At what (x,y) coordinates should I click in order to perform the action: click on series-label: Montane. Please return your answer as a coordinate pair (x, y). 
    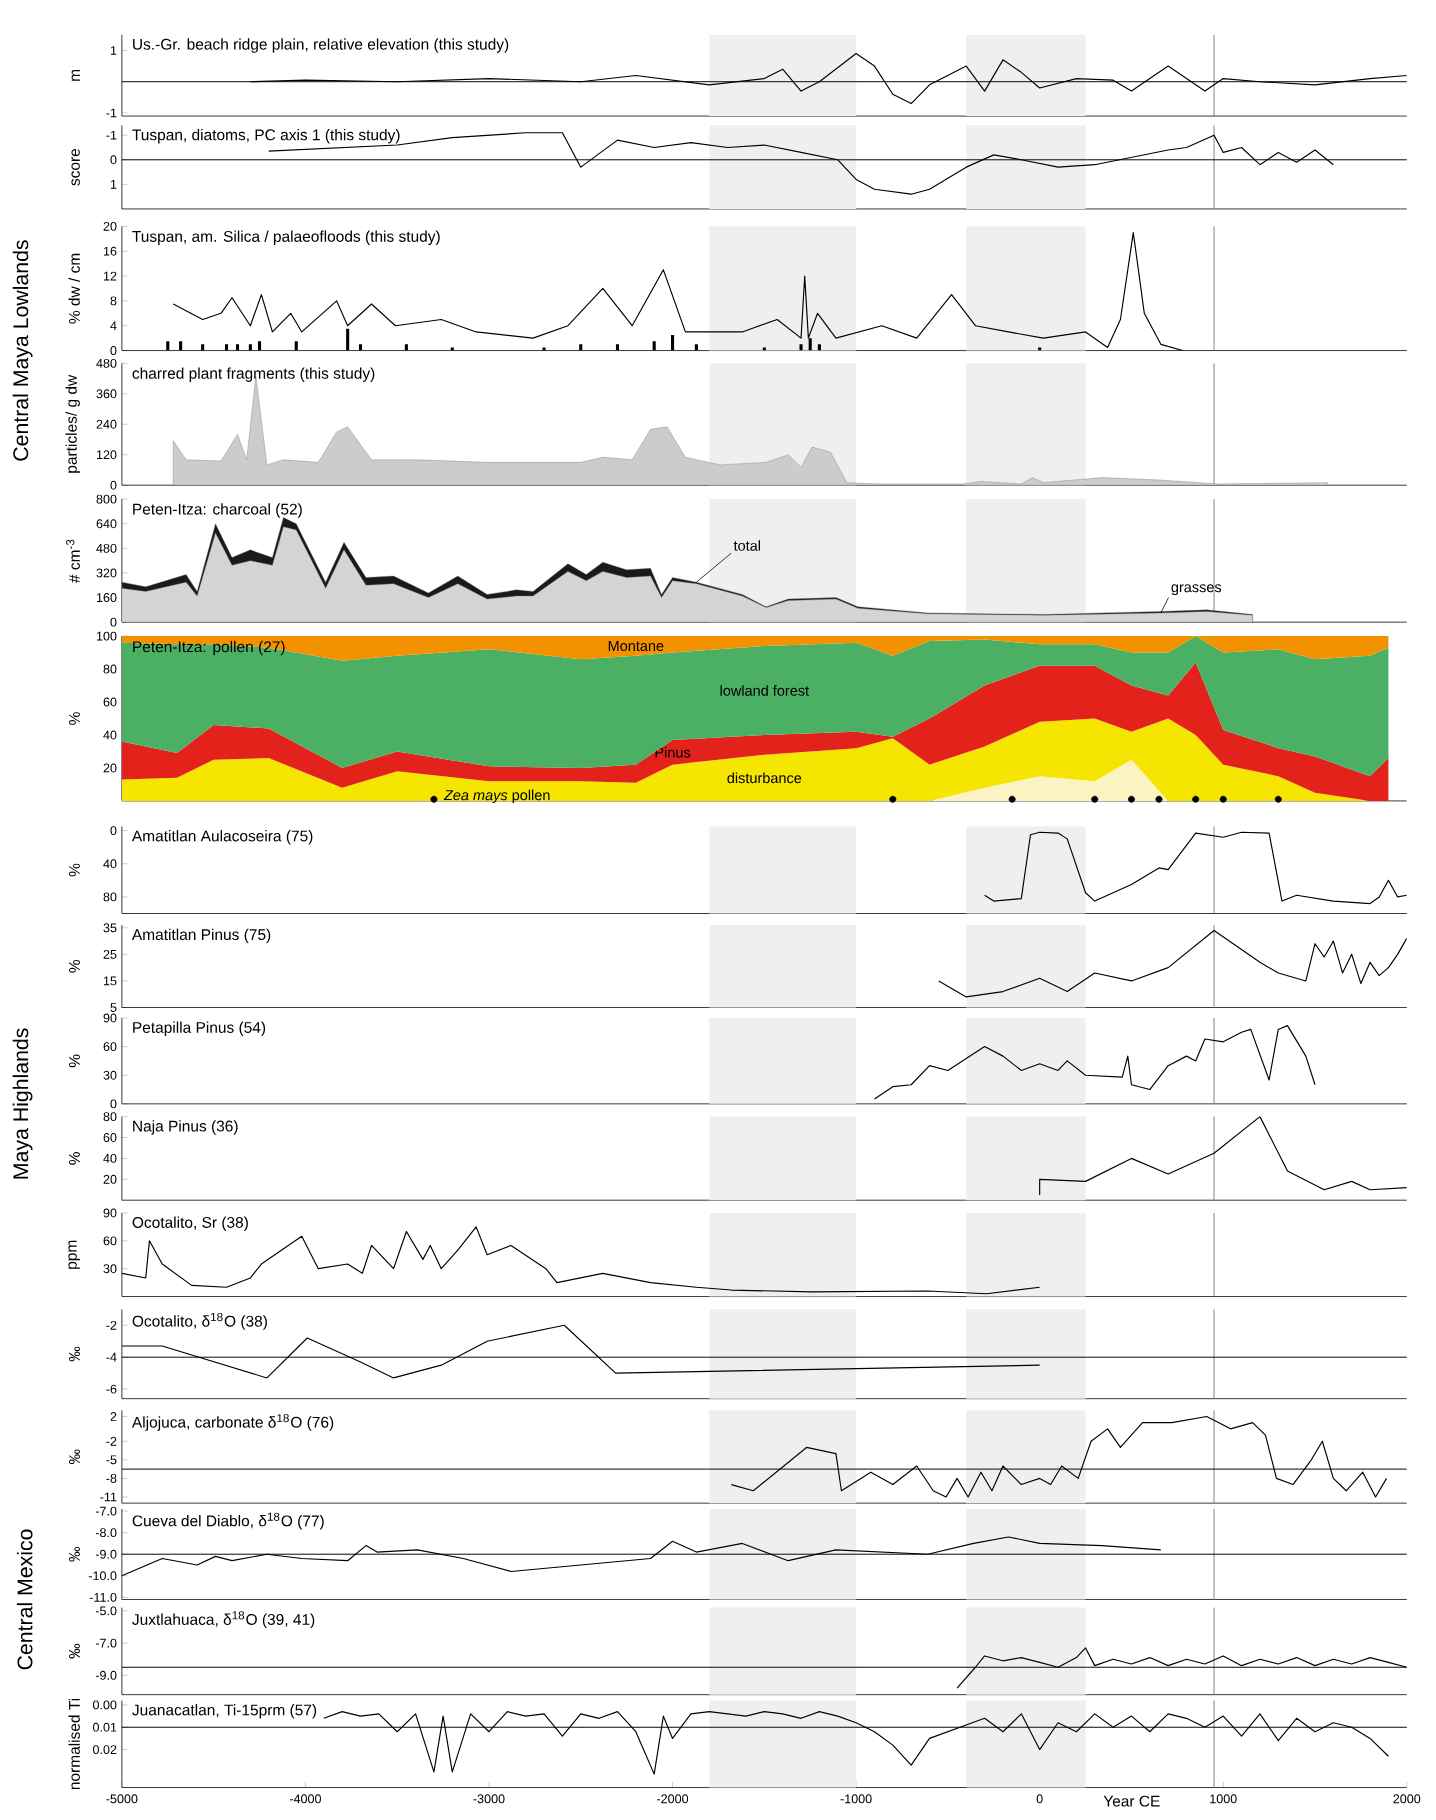
    Looking at the image, I should click on (636, 646).